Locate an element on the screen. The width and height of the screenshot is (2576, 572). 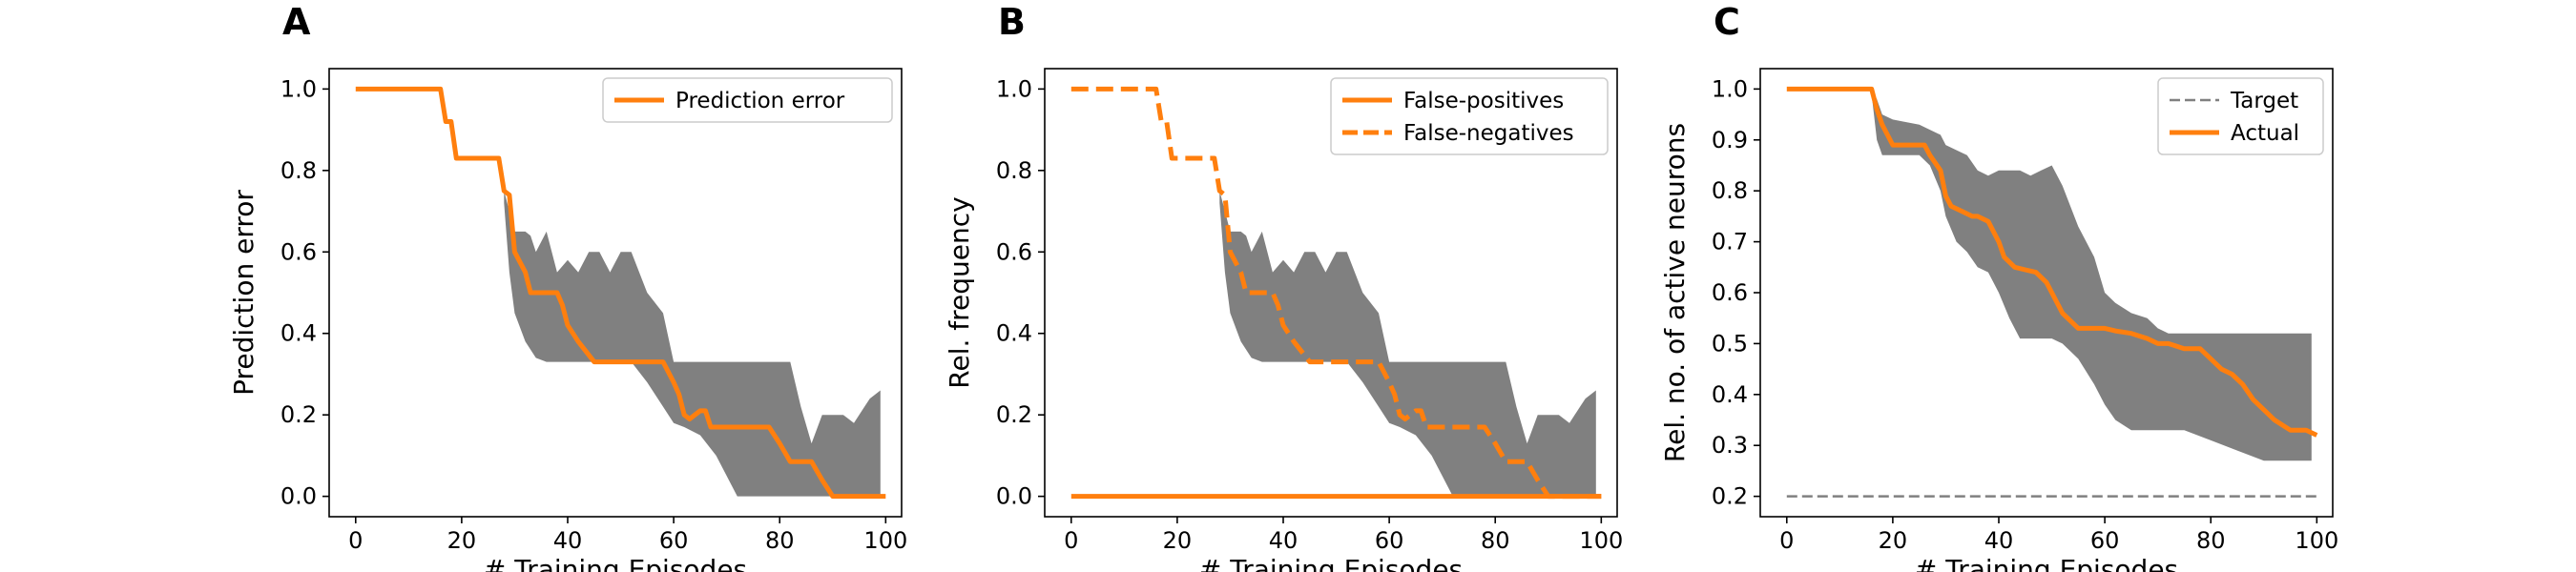
y-axis-label: Rel. no. of active neurons is located at coordinates (1675, 292).